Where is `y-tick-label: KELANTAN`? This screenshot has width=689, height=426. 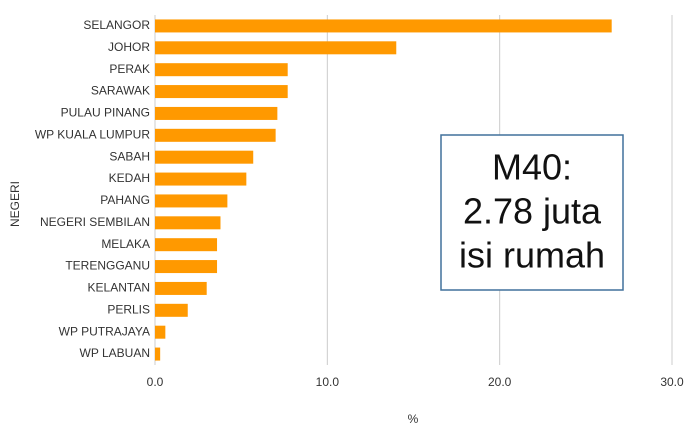
y-tick-label: KELANTAN is located at coordinates (119, 288).